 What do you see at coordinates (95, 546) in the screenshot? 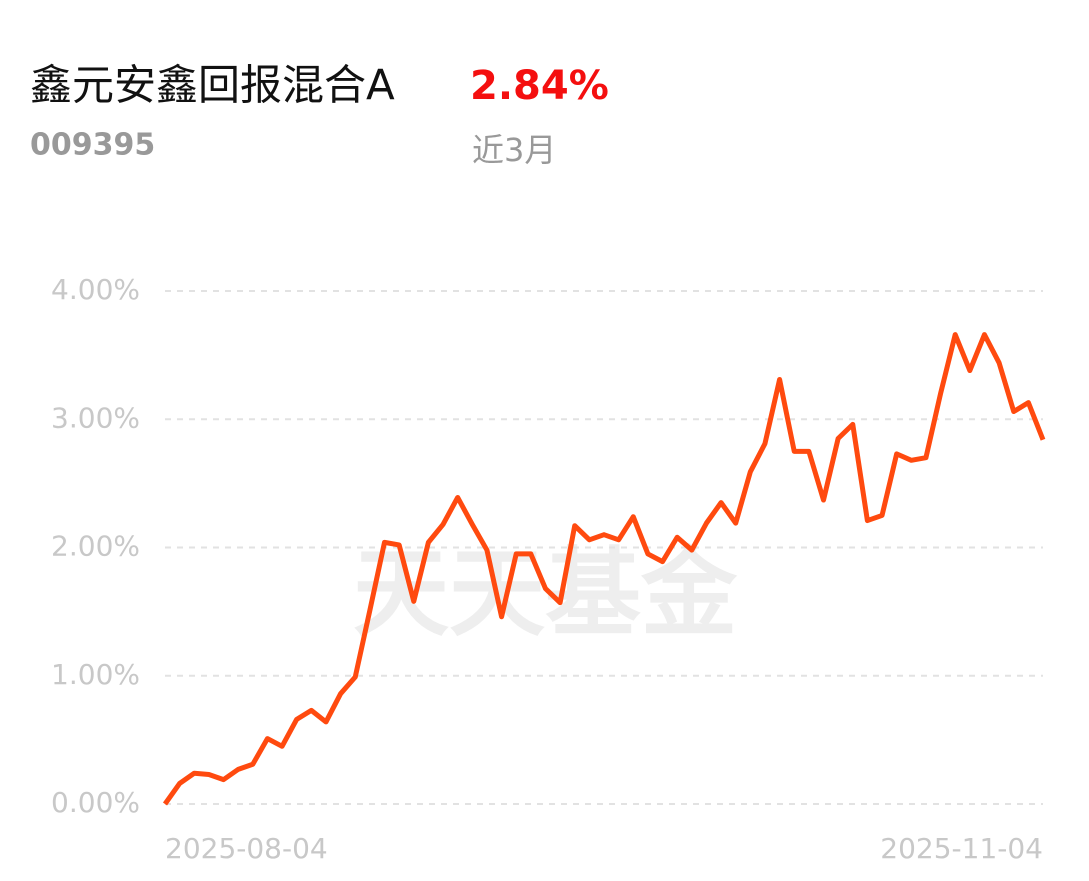
I see `y-tick-label: 2.00%` at bounding box center [95, 546].